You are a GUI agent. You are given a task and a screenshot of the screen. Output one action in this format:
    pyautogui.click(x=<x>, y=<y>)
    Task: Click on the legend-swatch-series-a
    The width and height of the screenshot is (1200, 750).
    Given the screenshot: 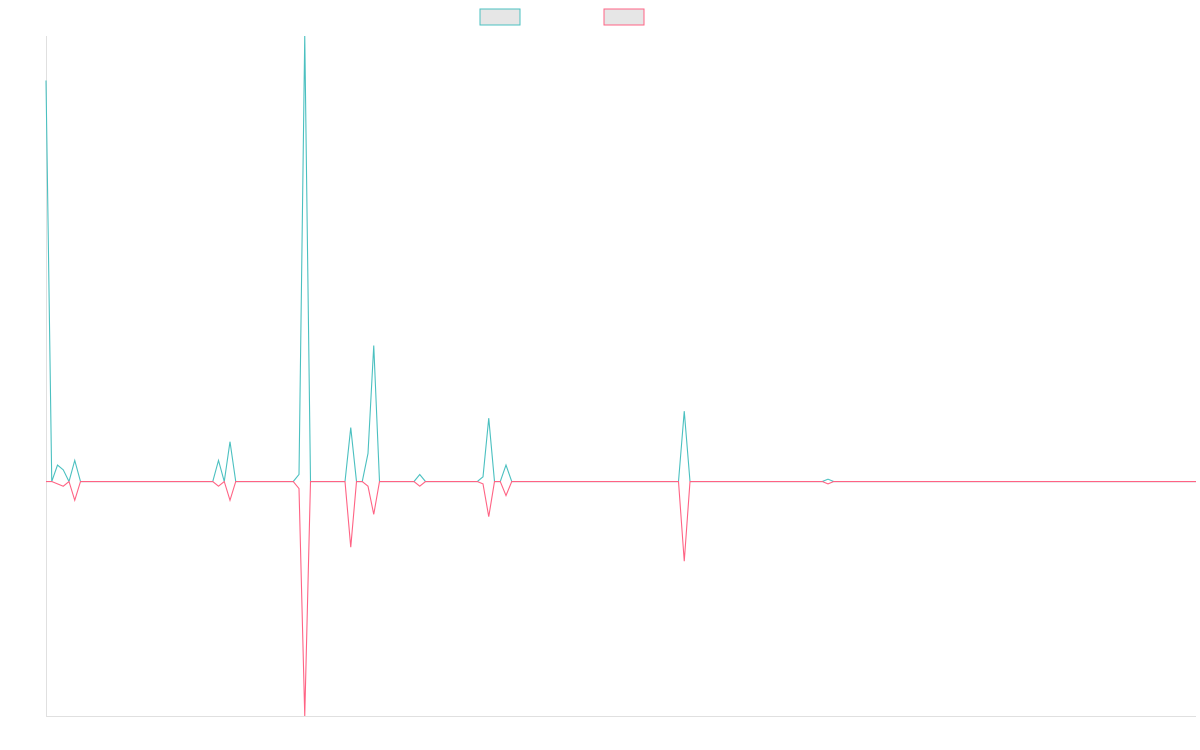 What is the action you would take?
    pyautogui.click(x=500, y=17)
    